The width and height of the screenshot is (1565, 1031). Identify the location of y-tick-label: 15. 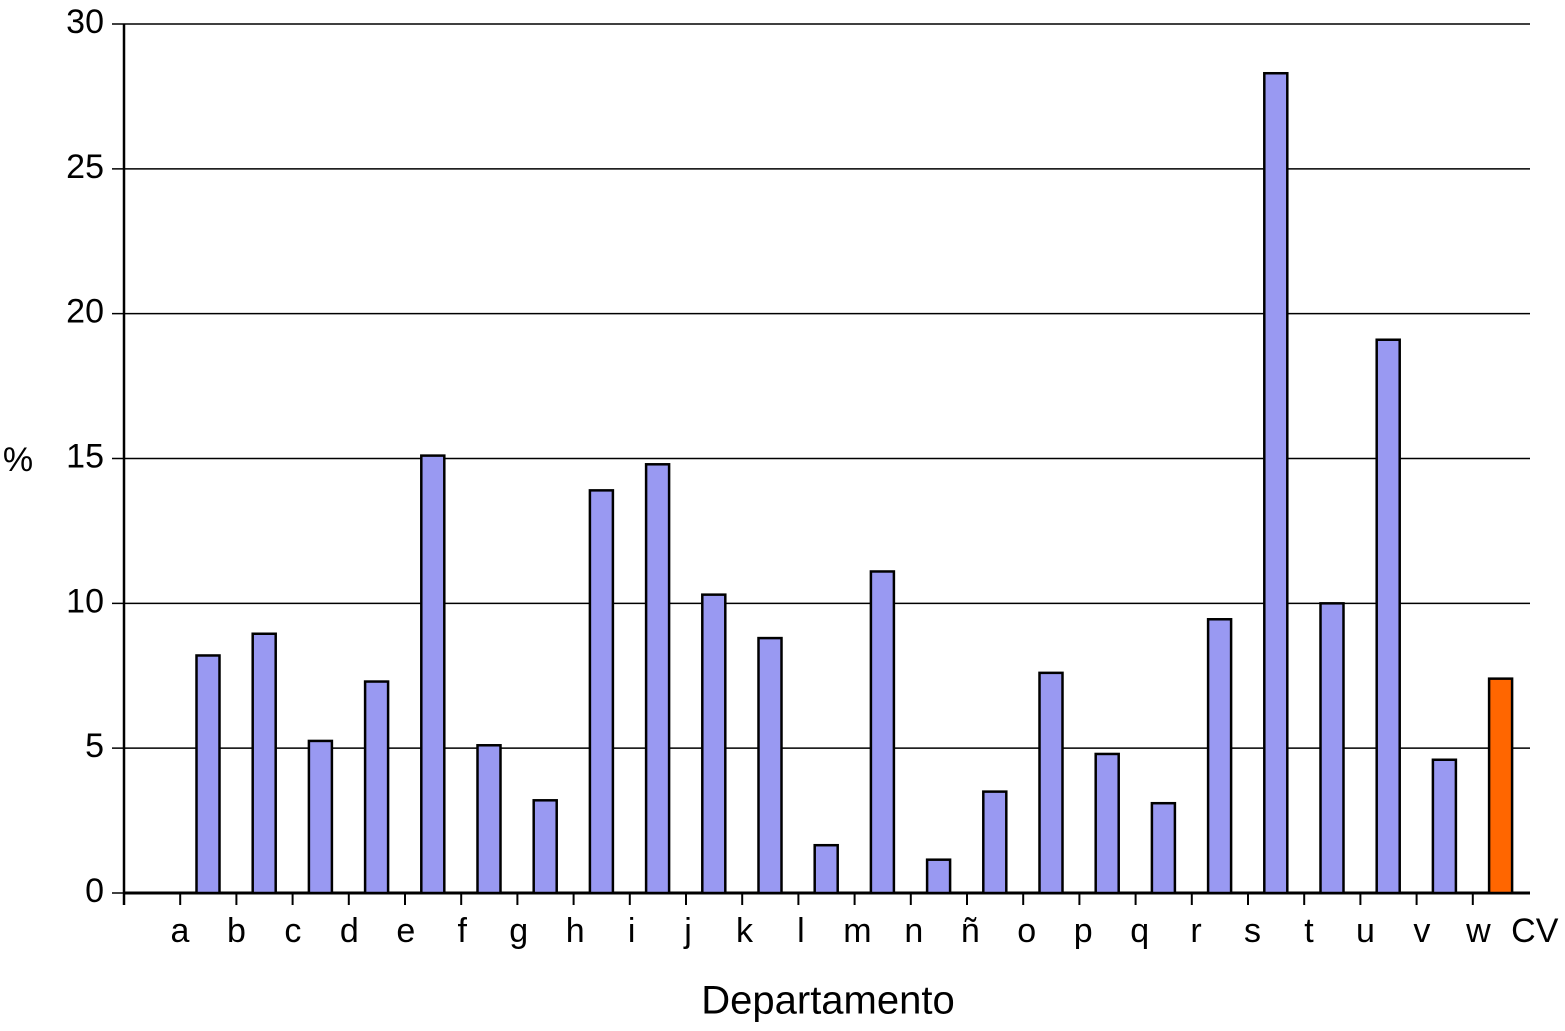
(85, 456).